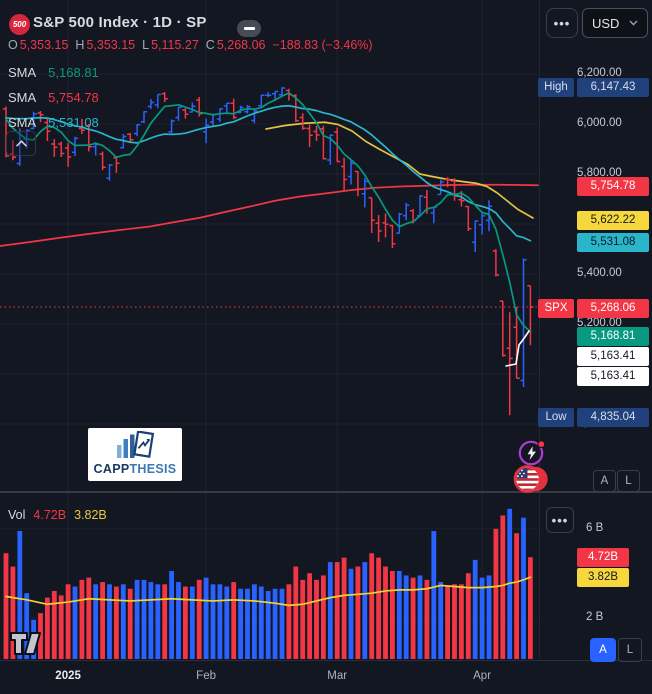  I want to click on boost-button, so click(532, 454).